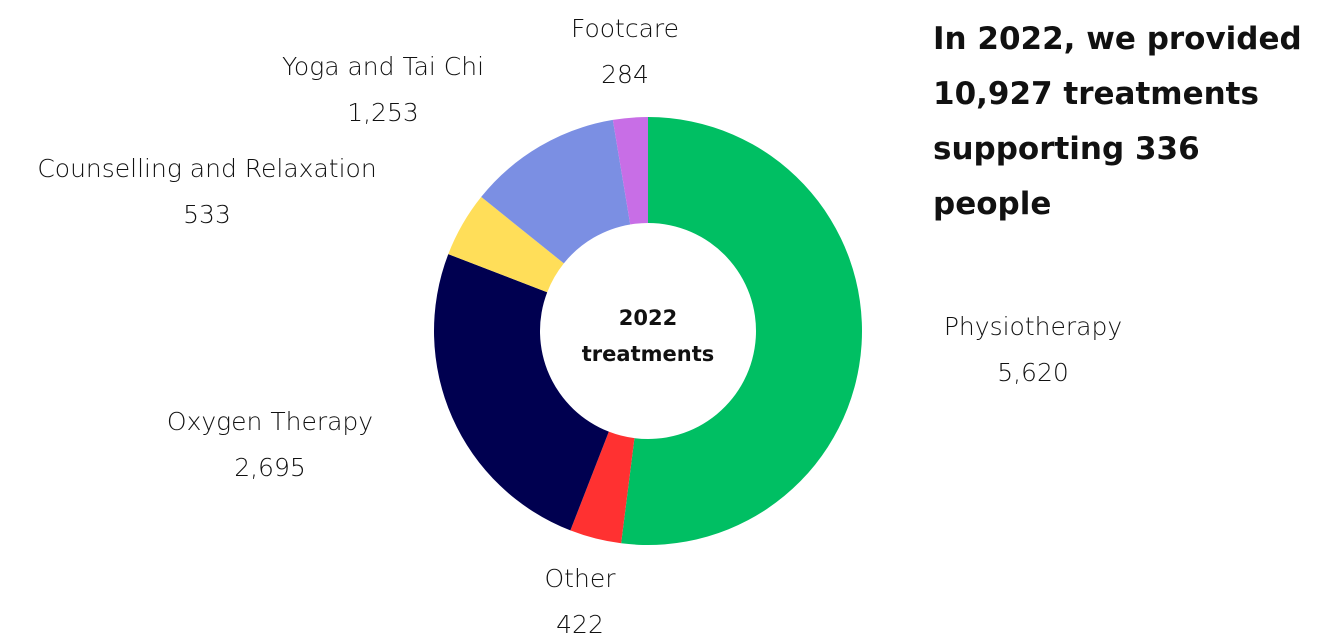 The height and width of the screenshot is (639, 1325). I want to click on slice-label: Footcare, so click(625, 28).